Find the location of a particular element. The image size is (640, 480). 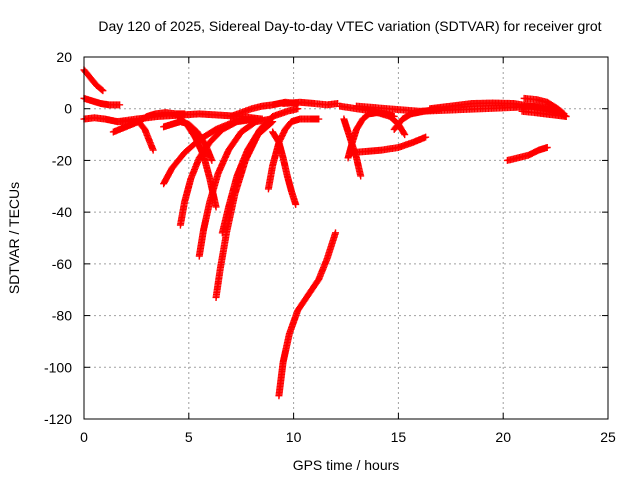

series-arc9 is located at coordinates (218, 172).